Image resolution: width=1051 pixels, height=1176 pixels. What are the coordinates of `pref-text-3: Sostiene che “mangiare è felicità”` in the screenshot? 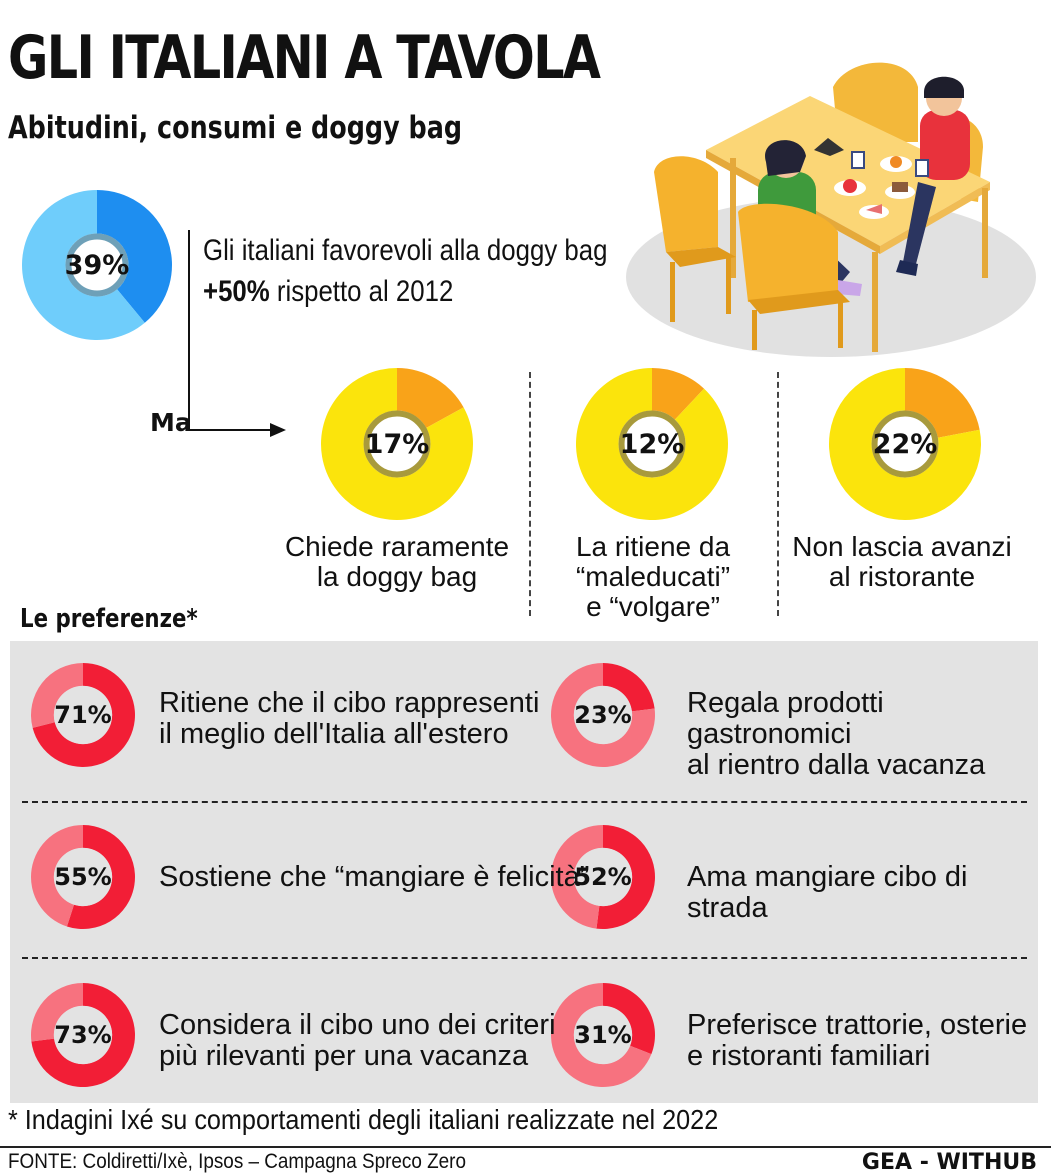 It's located at (374, 877).